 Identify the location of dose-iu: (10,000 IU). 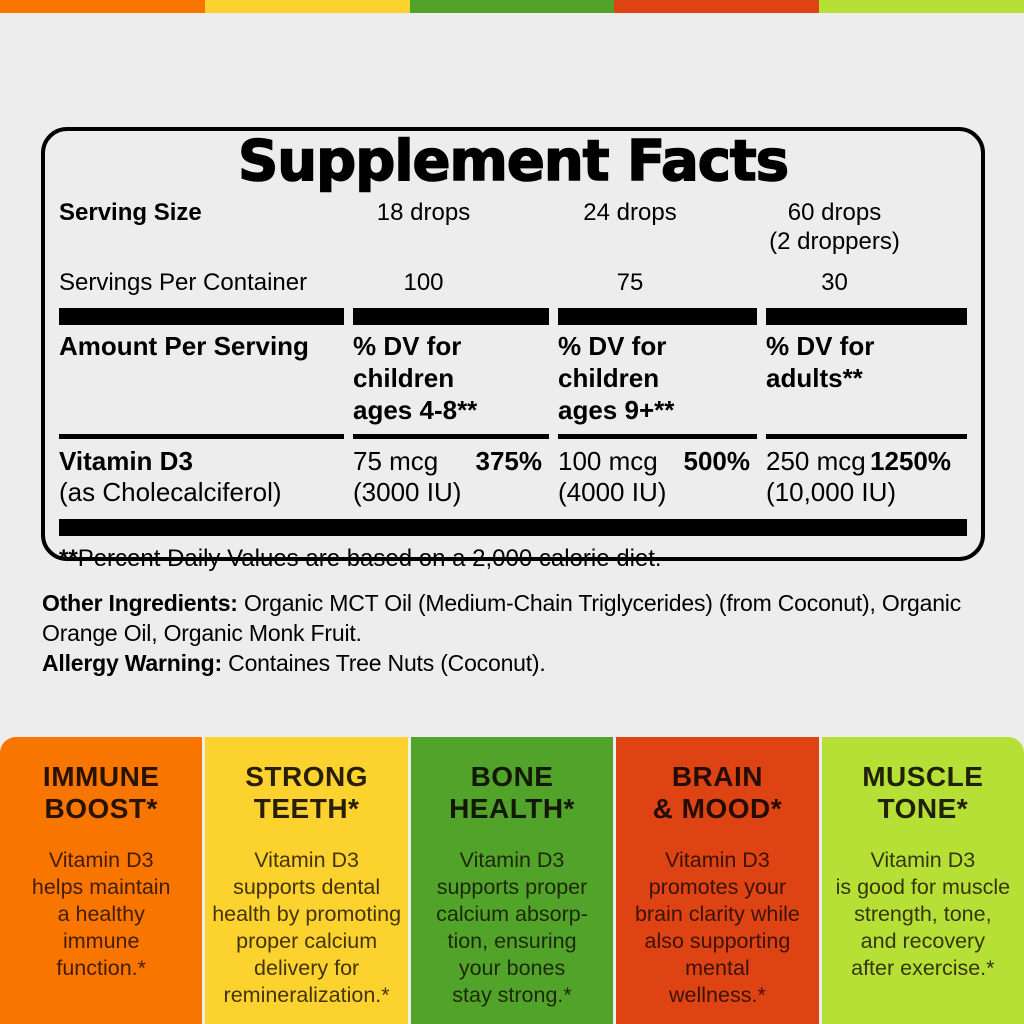
(831, 492).